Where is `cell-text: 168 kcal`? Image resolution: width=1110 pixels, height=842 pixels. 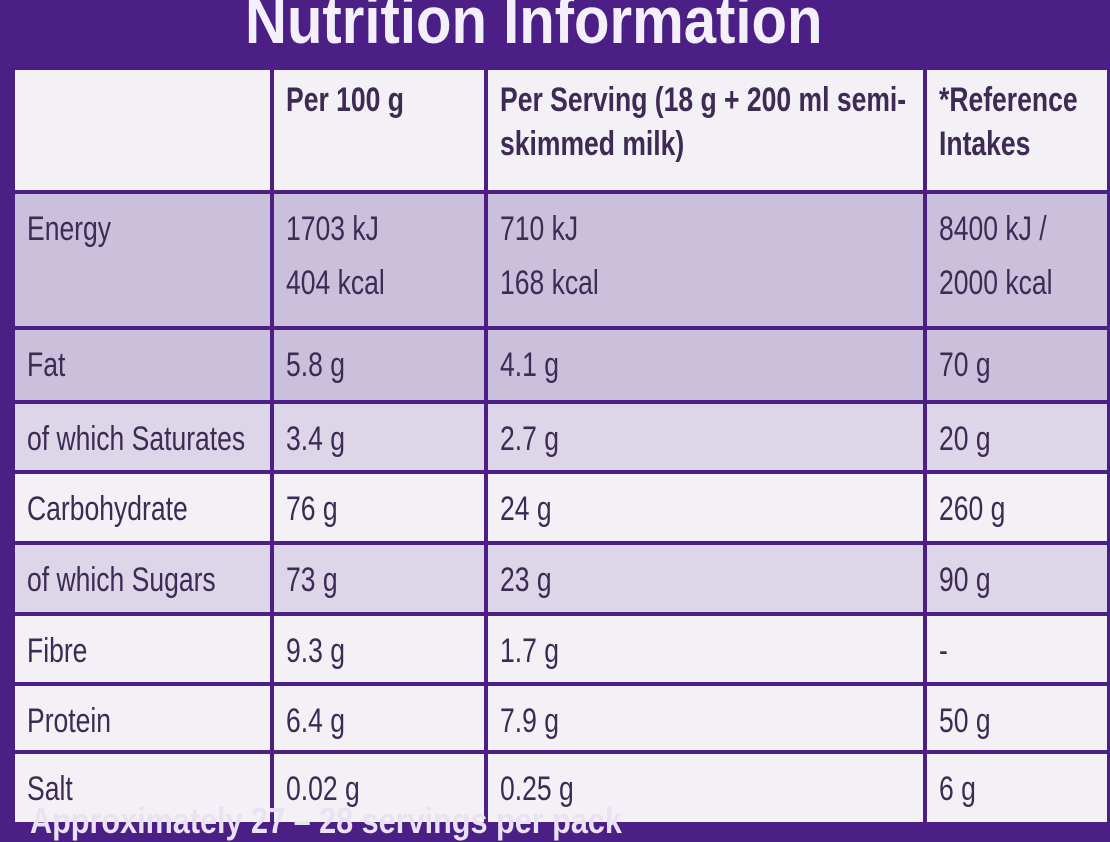
cell-text: 168 kcal is located at coordinates (549, 283).